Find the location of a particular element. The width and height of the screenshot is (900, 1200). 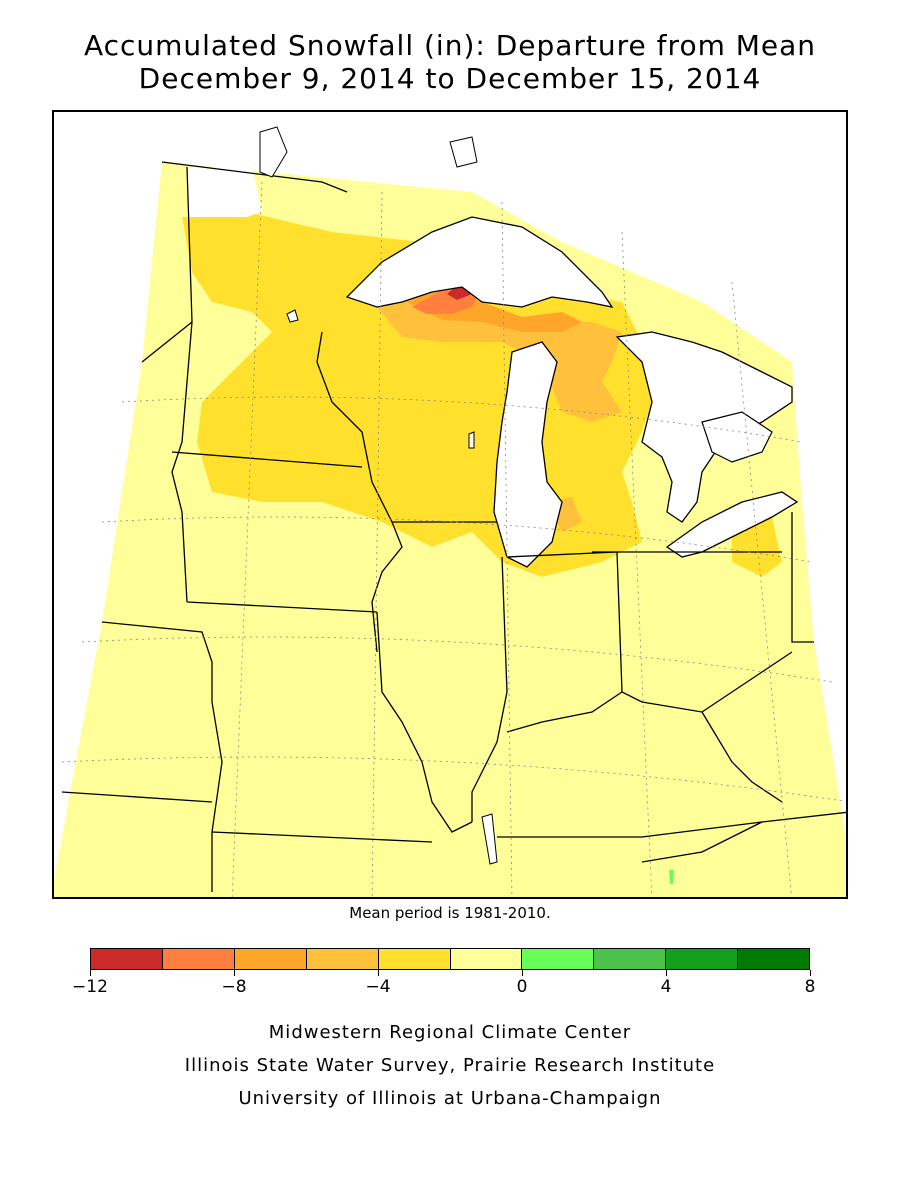

lake-erie is located at coordinates (732, 524).